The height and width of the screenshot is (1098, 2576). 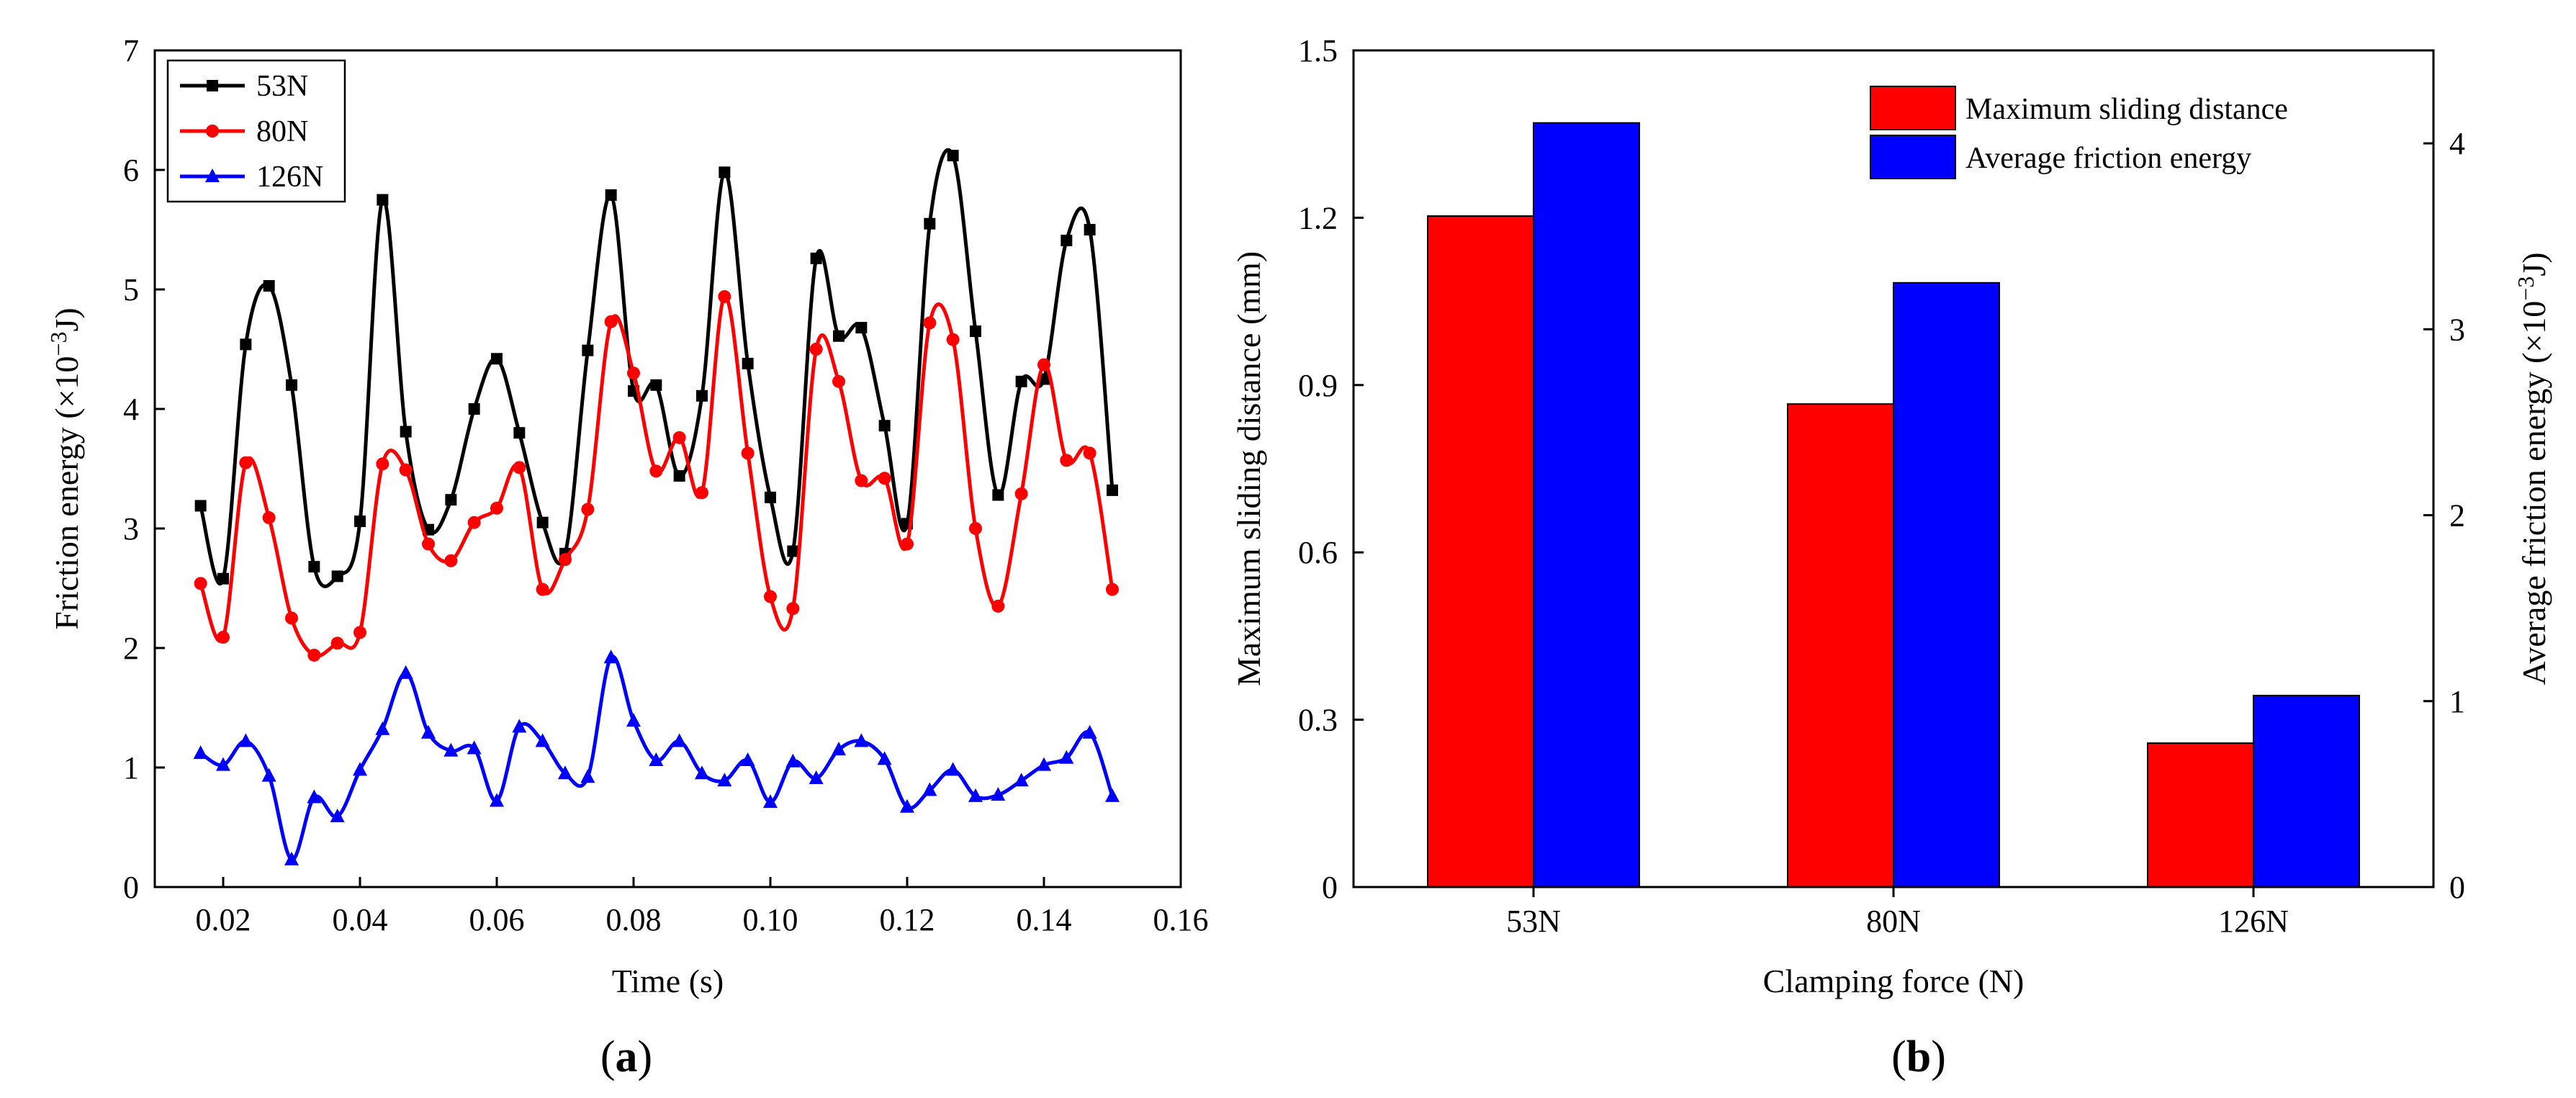 I want to click on y-tick-label: 4, so click(x=131, y=409).